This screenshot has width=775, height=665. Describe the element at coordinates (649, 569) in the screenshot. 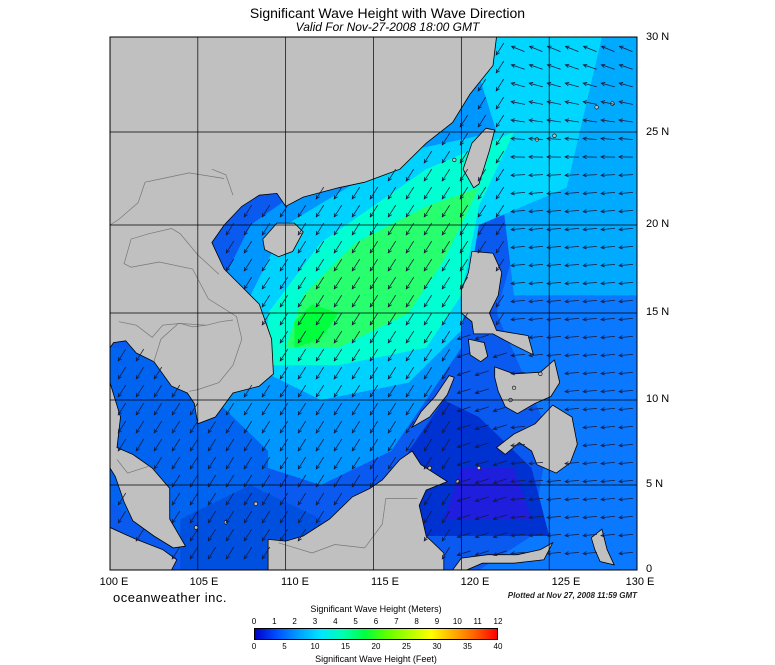

I see `lat-label-0: 0` at that location.